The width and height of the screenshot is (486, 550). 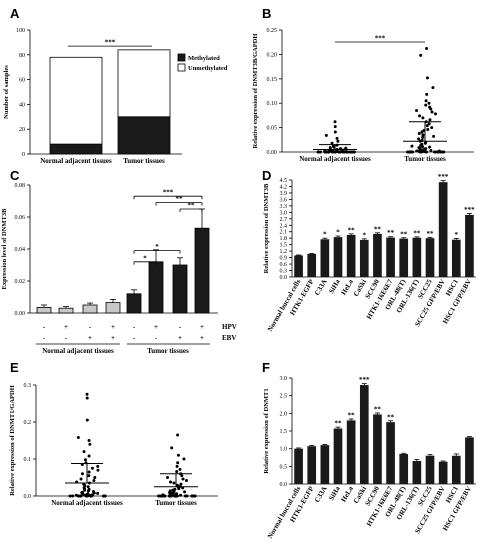 I want to click on panel-c-y-tick-label: 0.06, so click(x=20, y=218).